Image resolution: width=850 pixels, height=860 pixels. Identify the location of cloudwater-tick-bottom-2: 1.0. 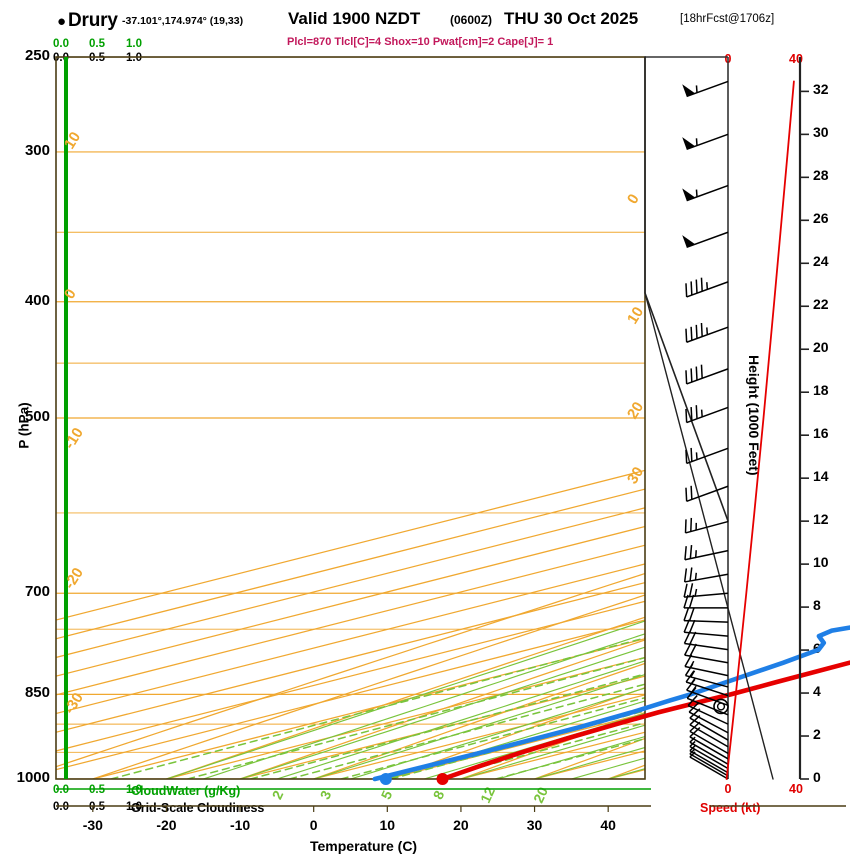
(134, 790).